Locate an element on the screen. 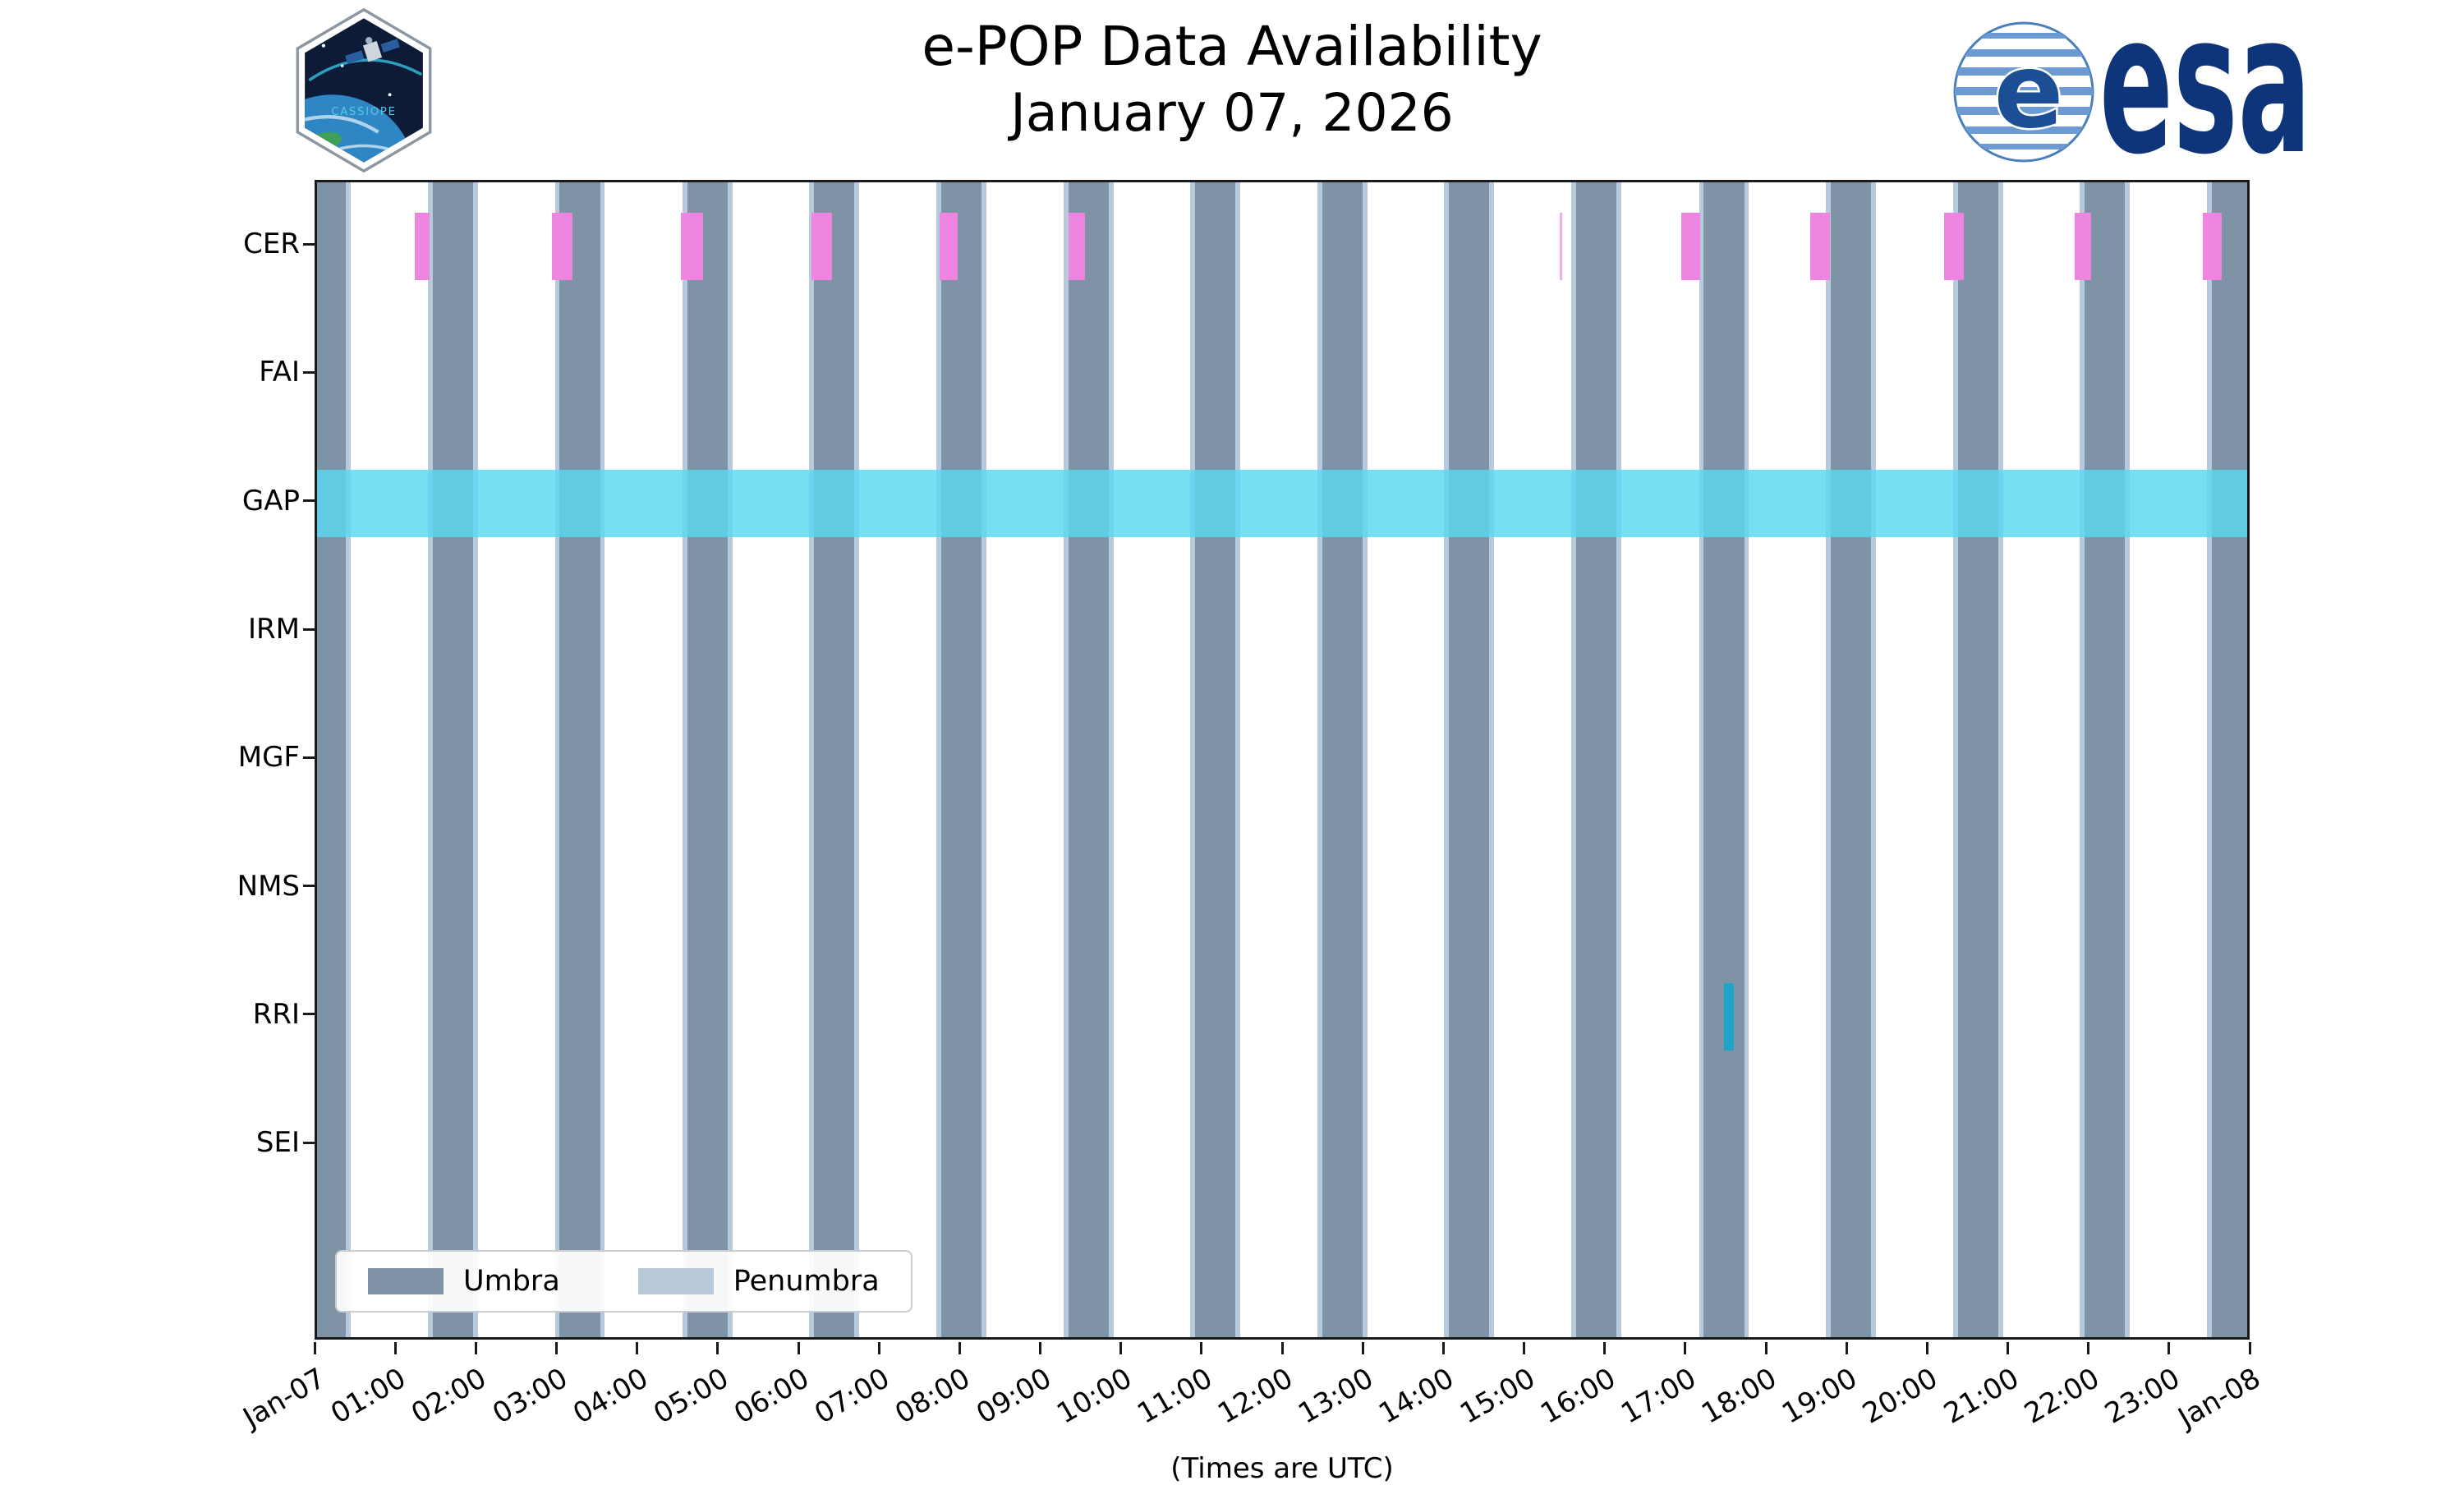  x-tick-label: 14:00 is located at coordinates (1416, 1396).